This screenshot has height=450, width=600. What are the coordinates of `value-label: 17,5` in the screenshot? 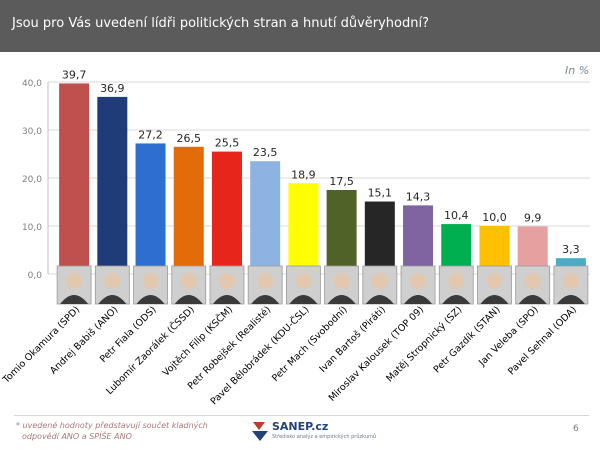 It's located at (341, 181).